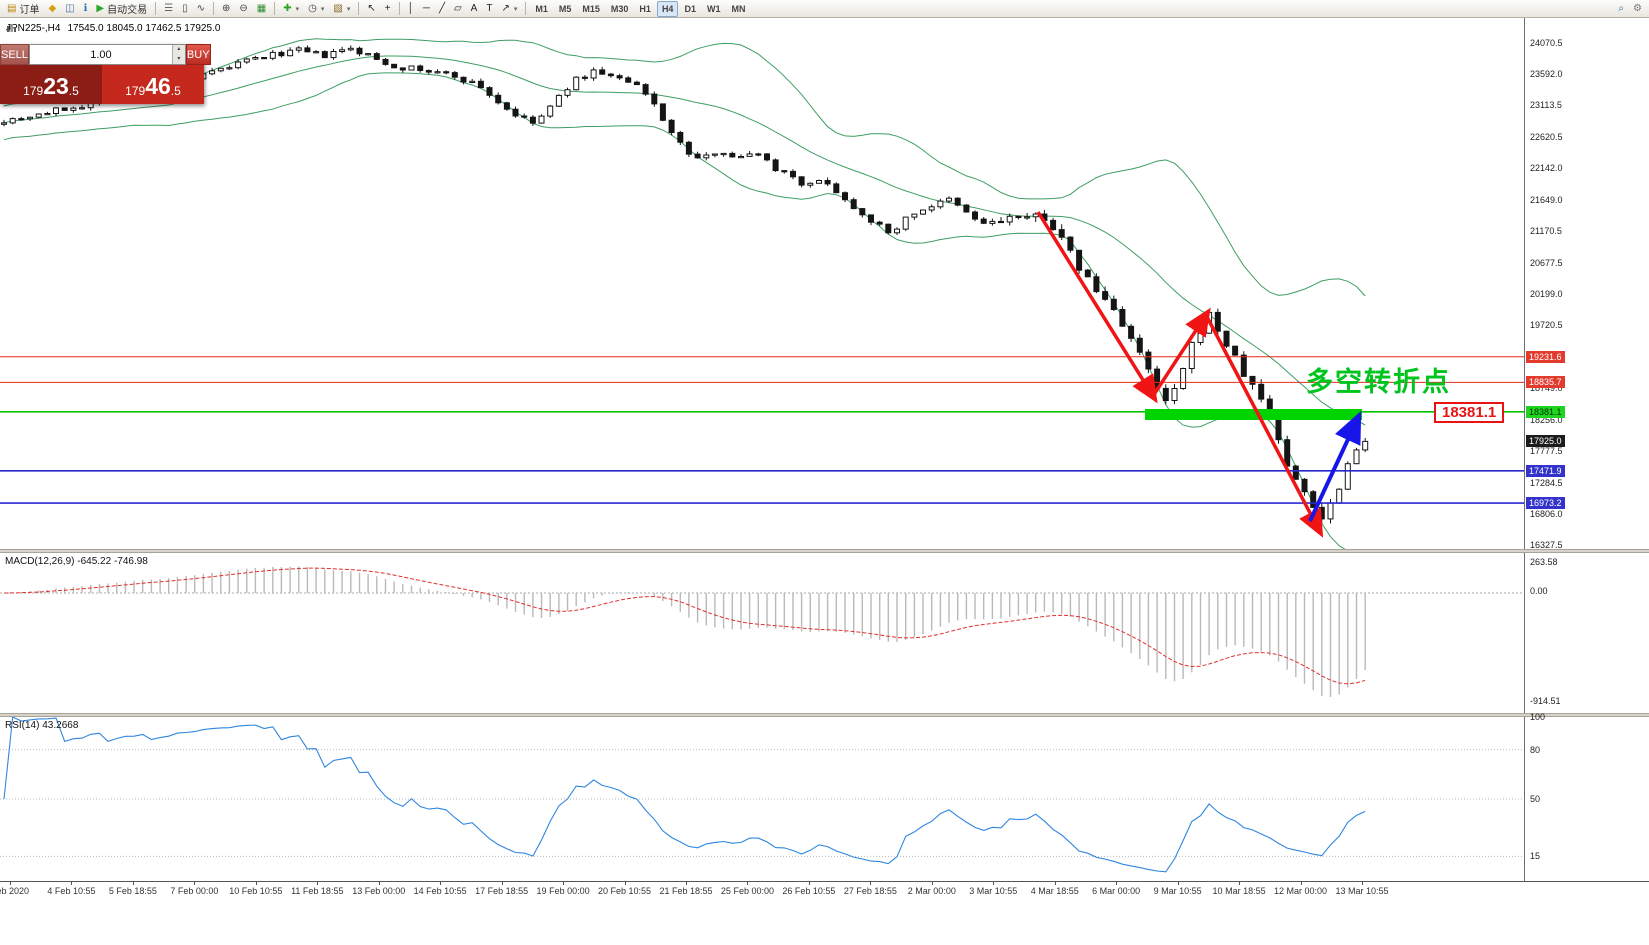 The image size is (1649, 945). I want to click on tf-mn-label: MN, so click(738, 8).